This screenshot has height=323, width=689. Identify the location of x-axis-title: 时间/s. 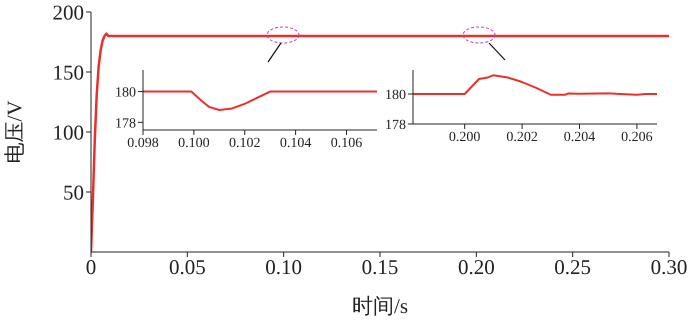
(380, 306).